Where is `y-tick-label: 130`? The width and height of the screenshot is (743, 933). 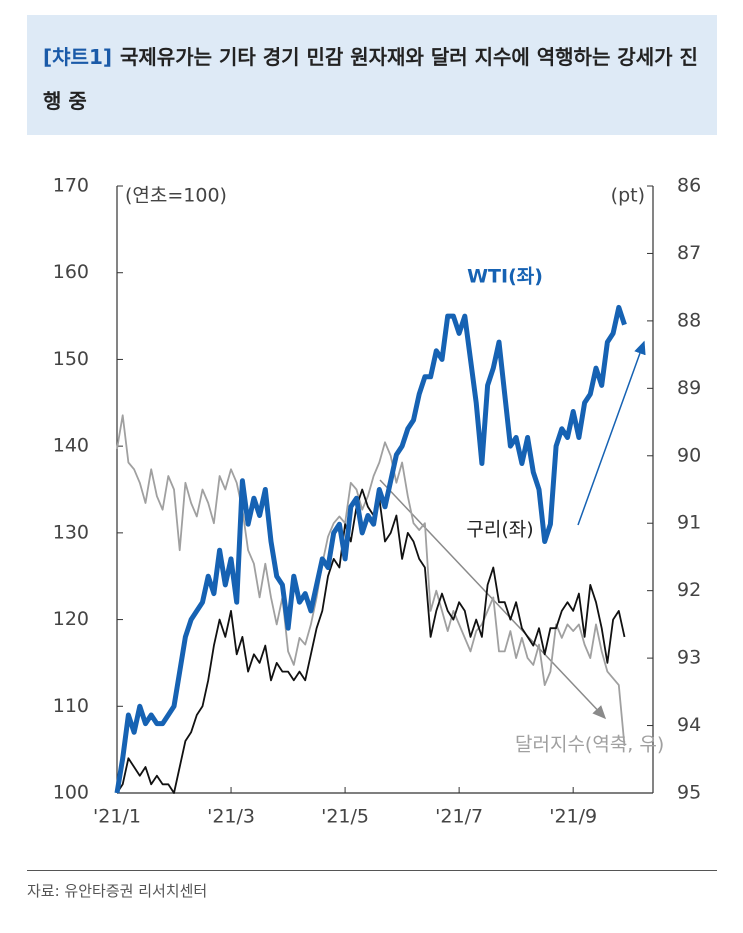 y-tick-label: 130 is located at coordinates (71, 532).